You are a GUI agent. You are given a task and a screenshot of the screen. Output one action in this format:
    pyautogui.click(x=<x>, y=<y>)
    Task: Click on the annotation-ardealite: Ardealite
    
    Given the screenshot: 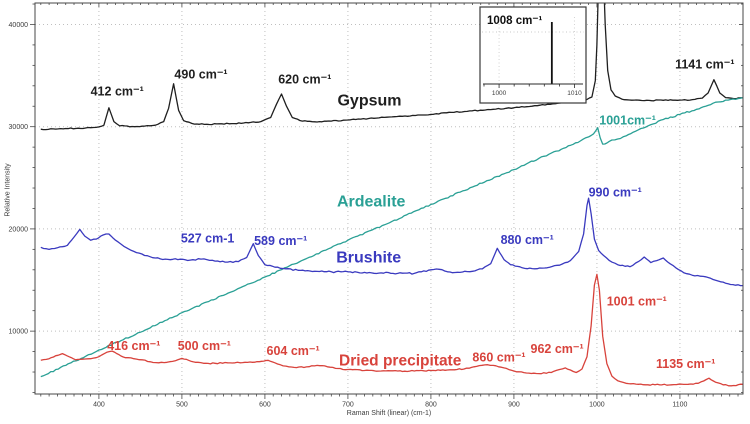 What is the action you would take?
    pyautogui.click(x=371, y=202)
    